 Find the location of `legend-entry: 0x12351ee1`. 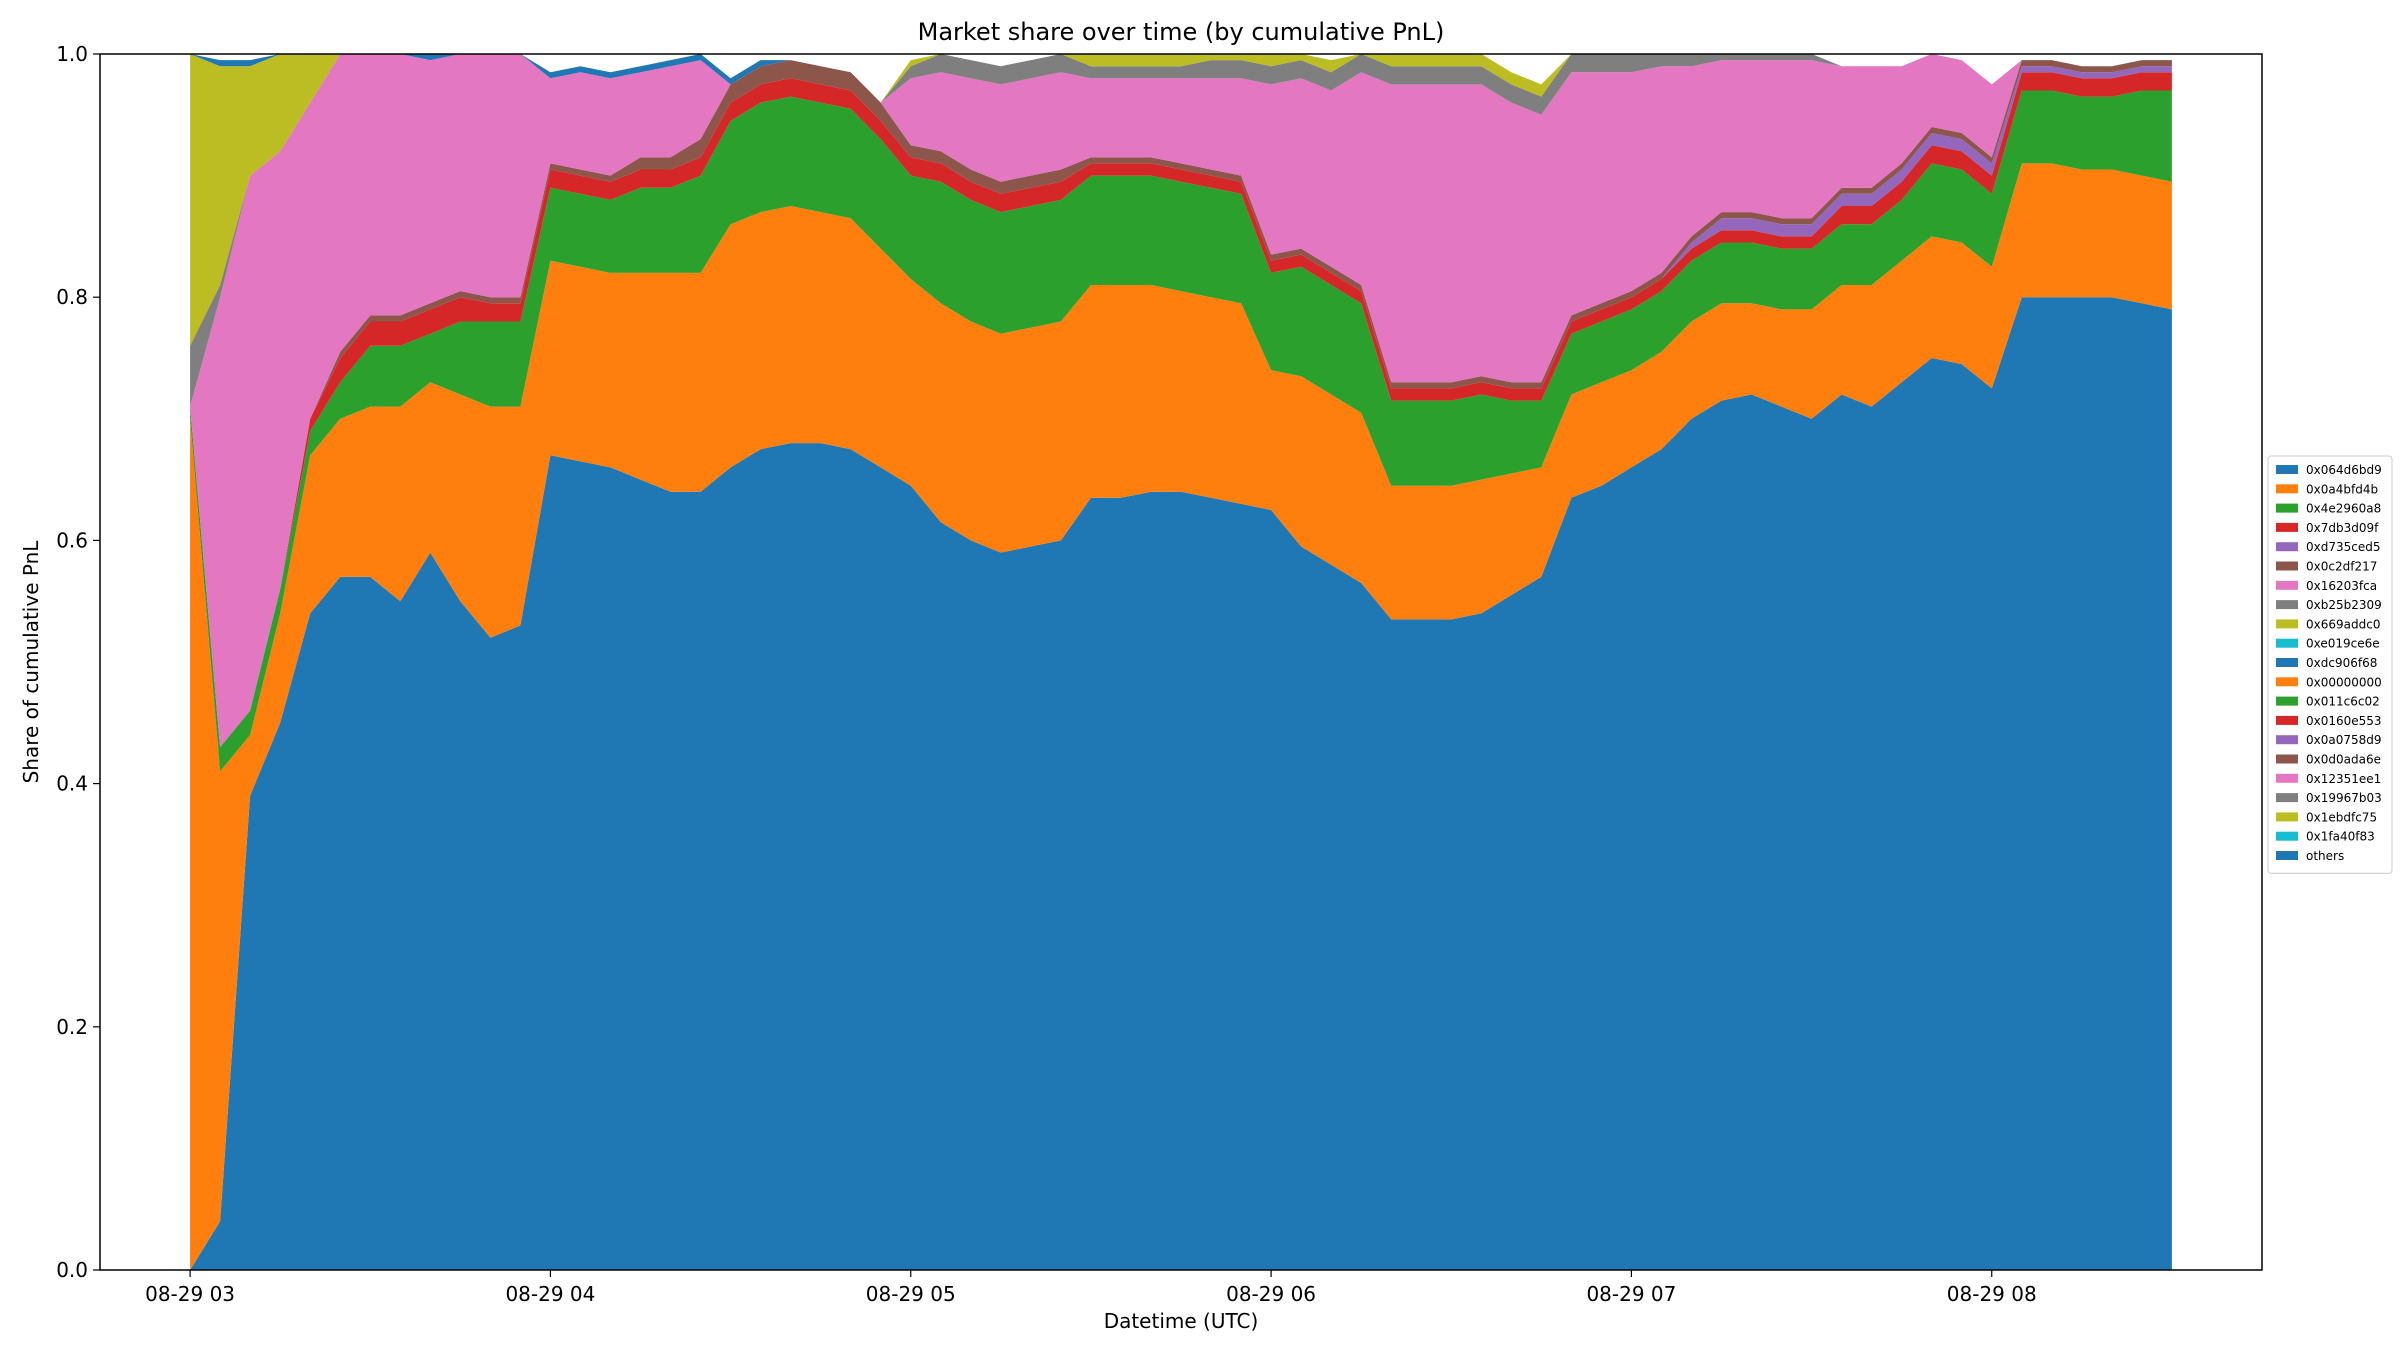

legend-entry: 0x12351ee1 is located at coordinates (2343, 779).